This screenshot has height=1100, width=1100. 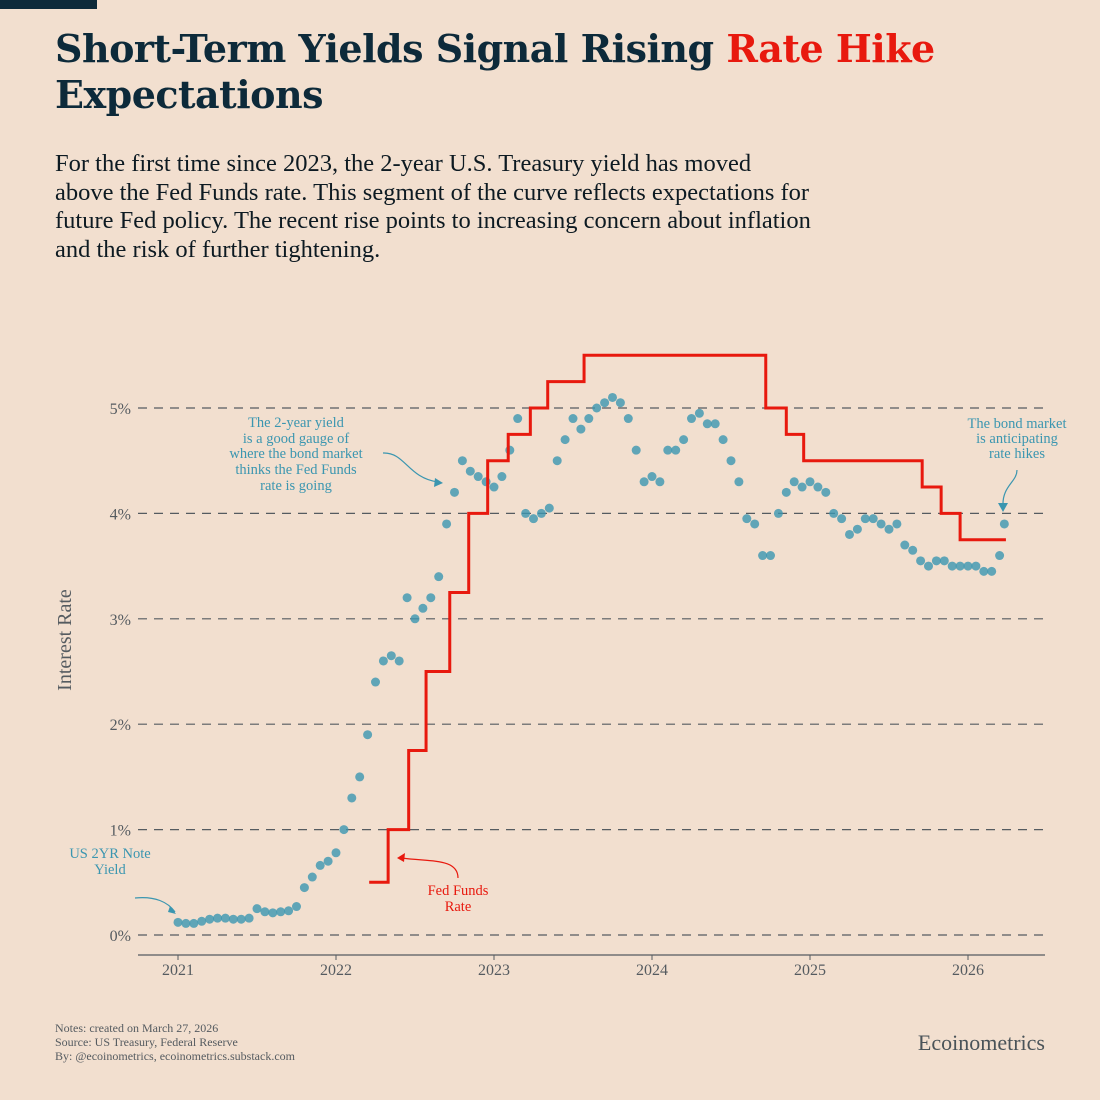 What do you see at coordinates (120, 620) in the screenshot?
I see `y-tick-label: 3%` at bounding box center [120, 620].